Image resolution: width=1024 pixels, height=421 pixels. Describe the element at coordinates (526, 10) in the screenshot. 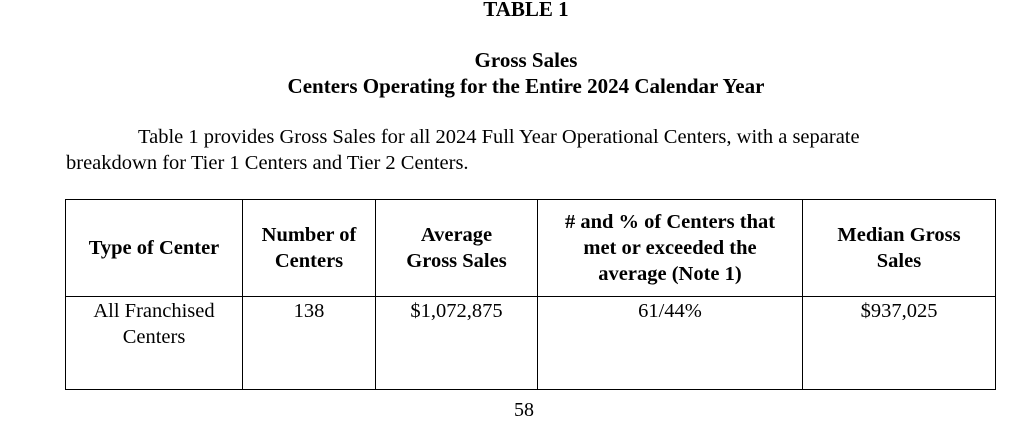

I see `table-label: TABLE 1` at that location.